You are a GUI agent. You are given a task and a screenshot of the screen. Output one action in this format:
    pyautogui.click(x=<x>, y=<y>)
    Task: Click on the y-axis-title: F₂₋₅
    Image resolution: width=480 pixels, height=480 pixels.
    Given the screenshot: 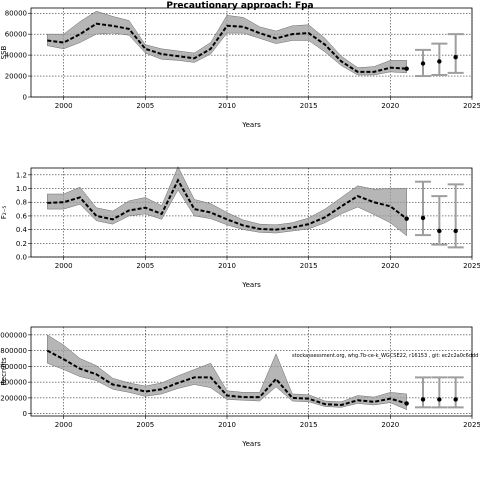 What is the action you would take?
    pyautogui.click(x=4, y=213)
    